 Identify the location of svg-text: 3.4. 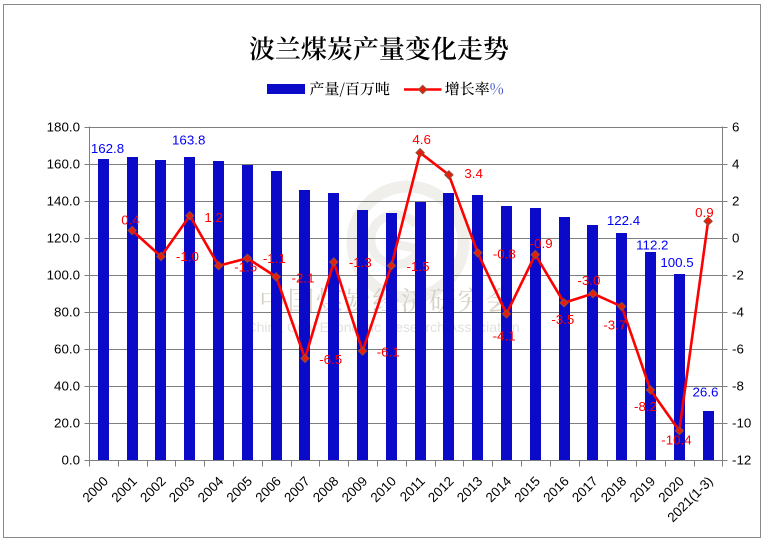
(473, 173).